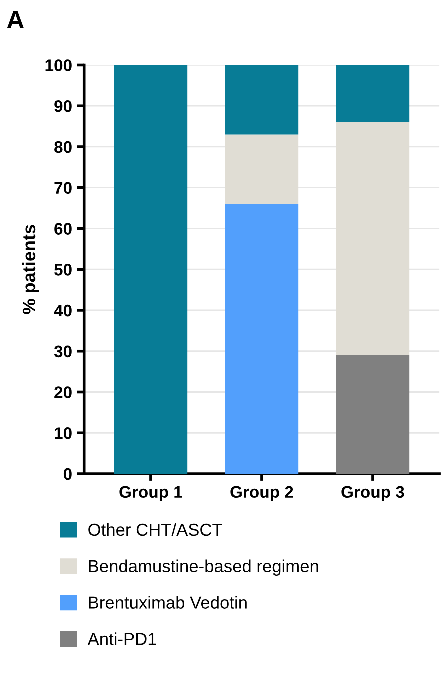 This screenshot has width=444, height=694. I want to click on legend-label: Bendamustine-based regimen, so click(203, 568).